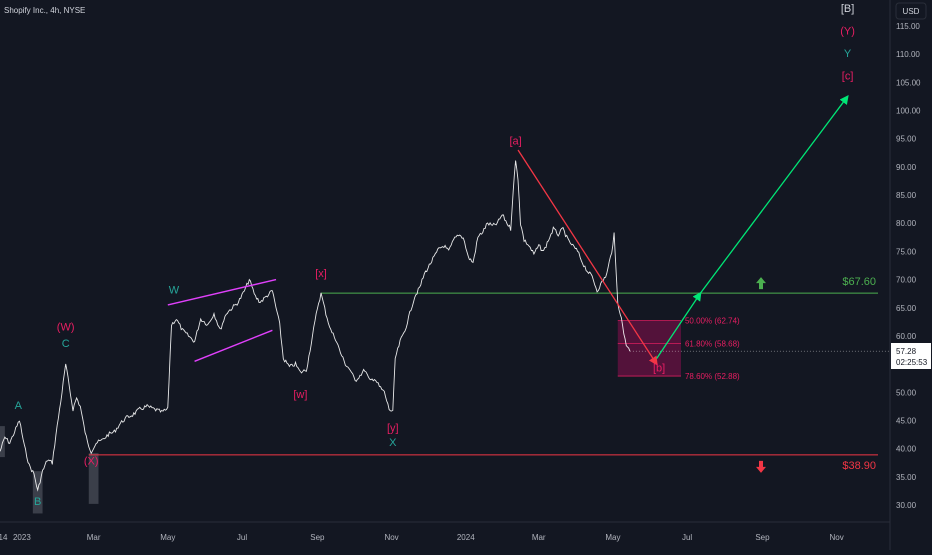  Describe the element at coordinates (906, 420) in the screenshot. I see `price-tick-label: 45.00` at that location.